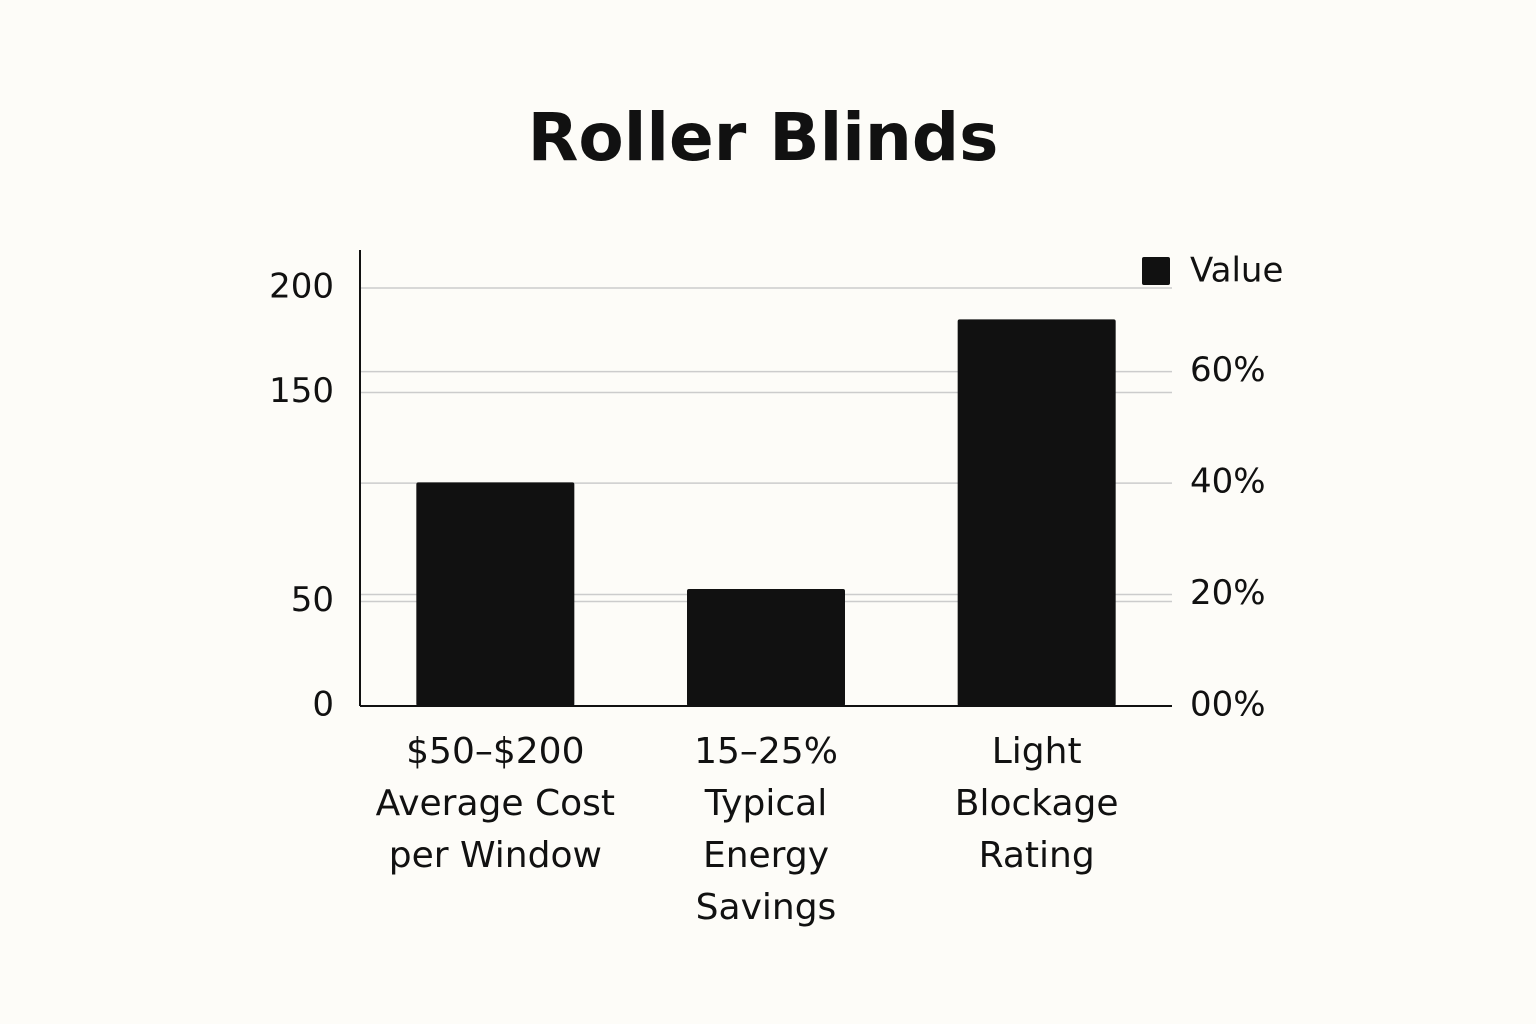  I want to click on y2-tick-label: 20%, so click(1228, 593).